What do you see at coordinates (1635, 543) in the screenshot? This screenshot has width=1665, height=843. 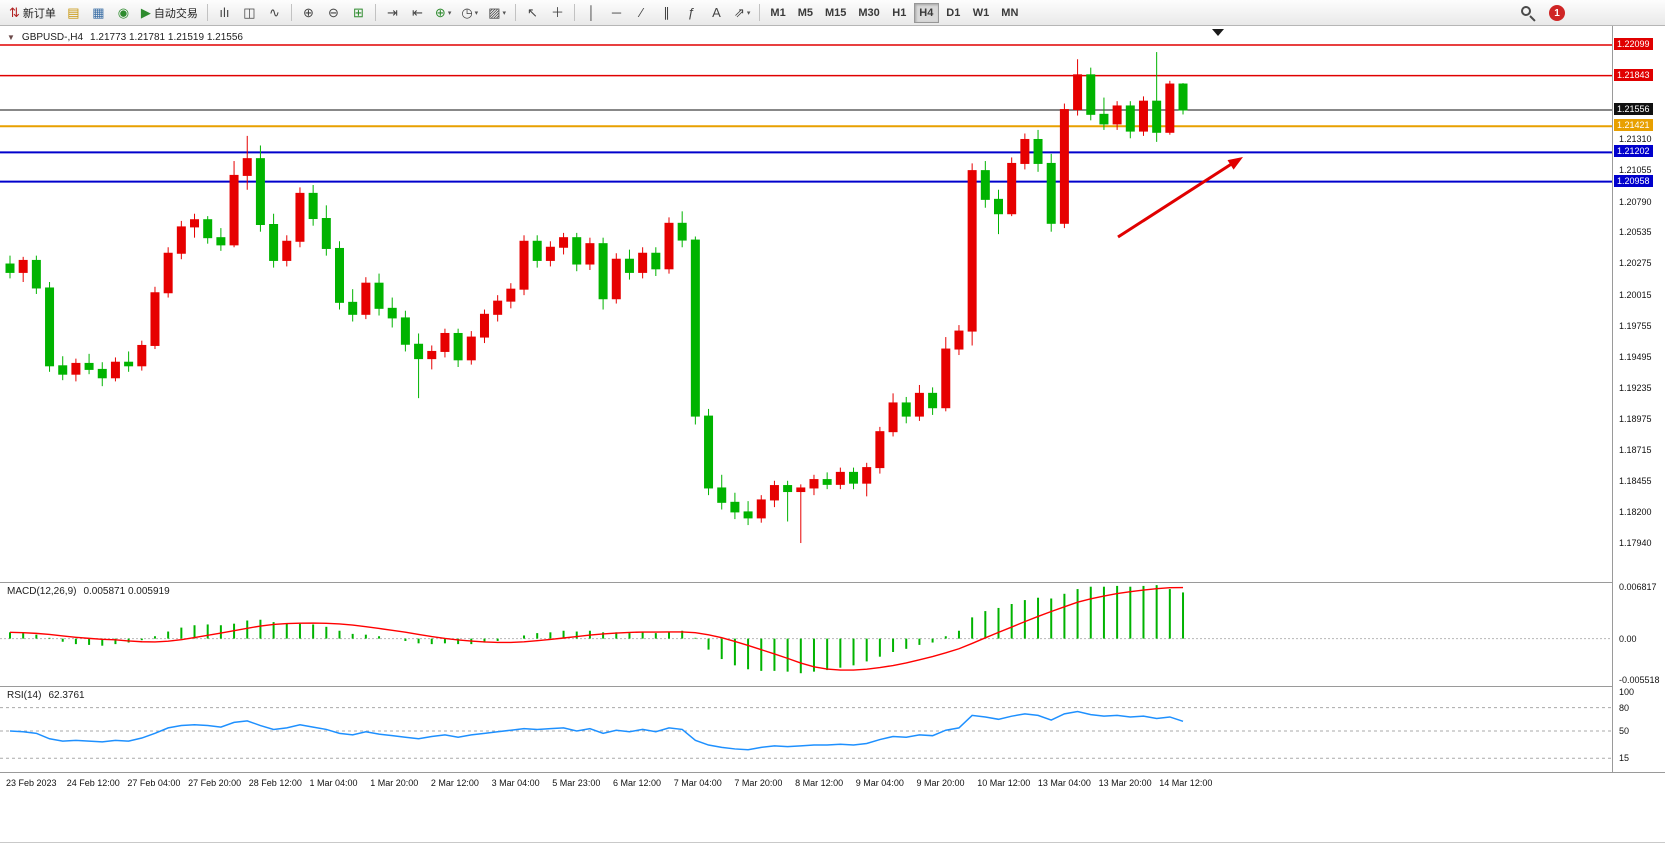 I see `price-tick: 1.17940` at bounding box center [1635, 543].